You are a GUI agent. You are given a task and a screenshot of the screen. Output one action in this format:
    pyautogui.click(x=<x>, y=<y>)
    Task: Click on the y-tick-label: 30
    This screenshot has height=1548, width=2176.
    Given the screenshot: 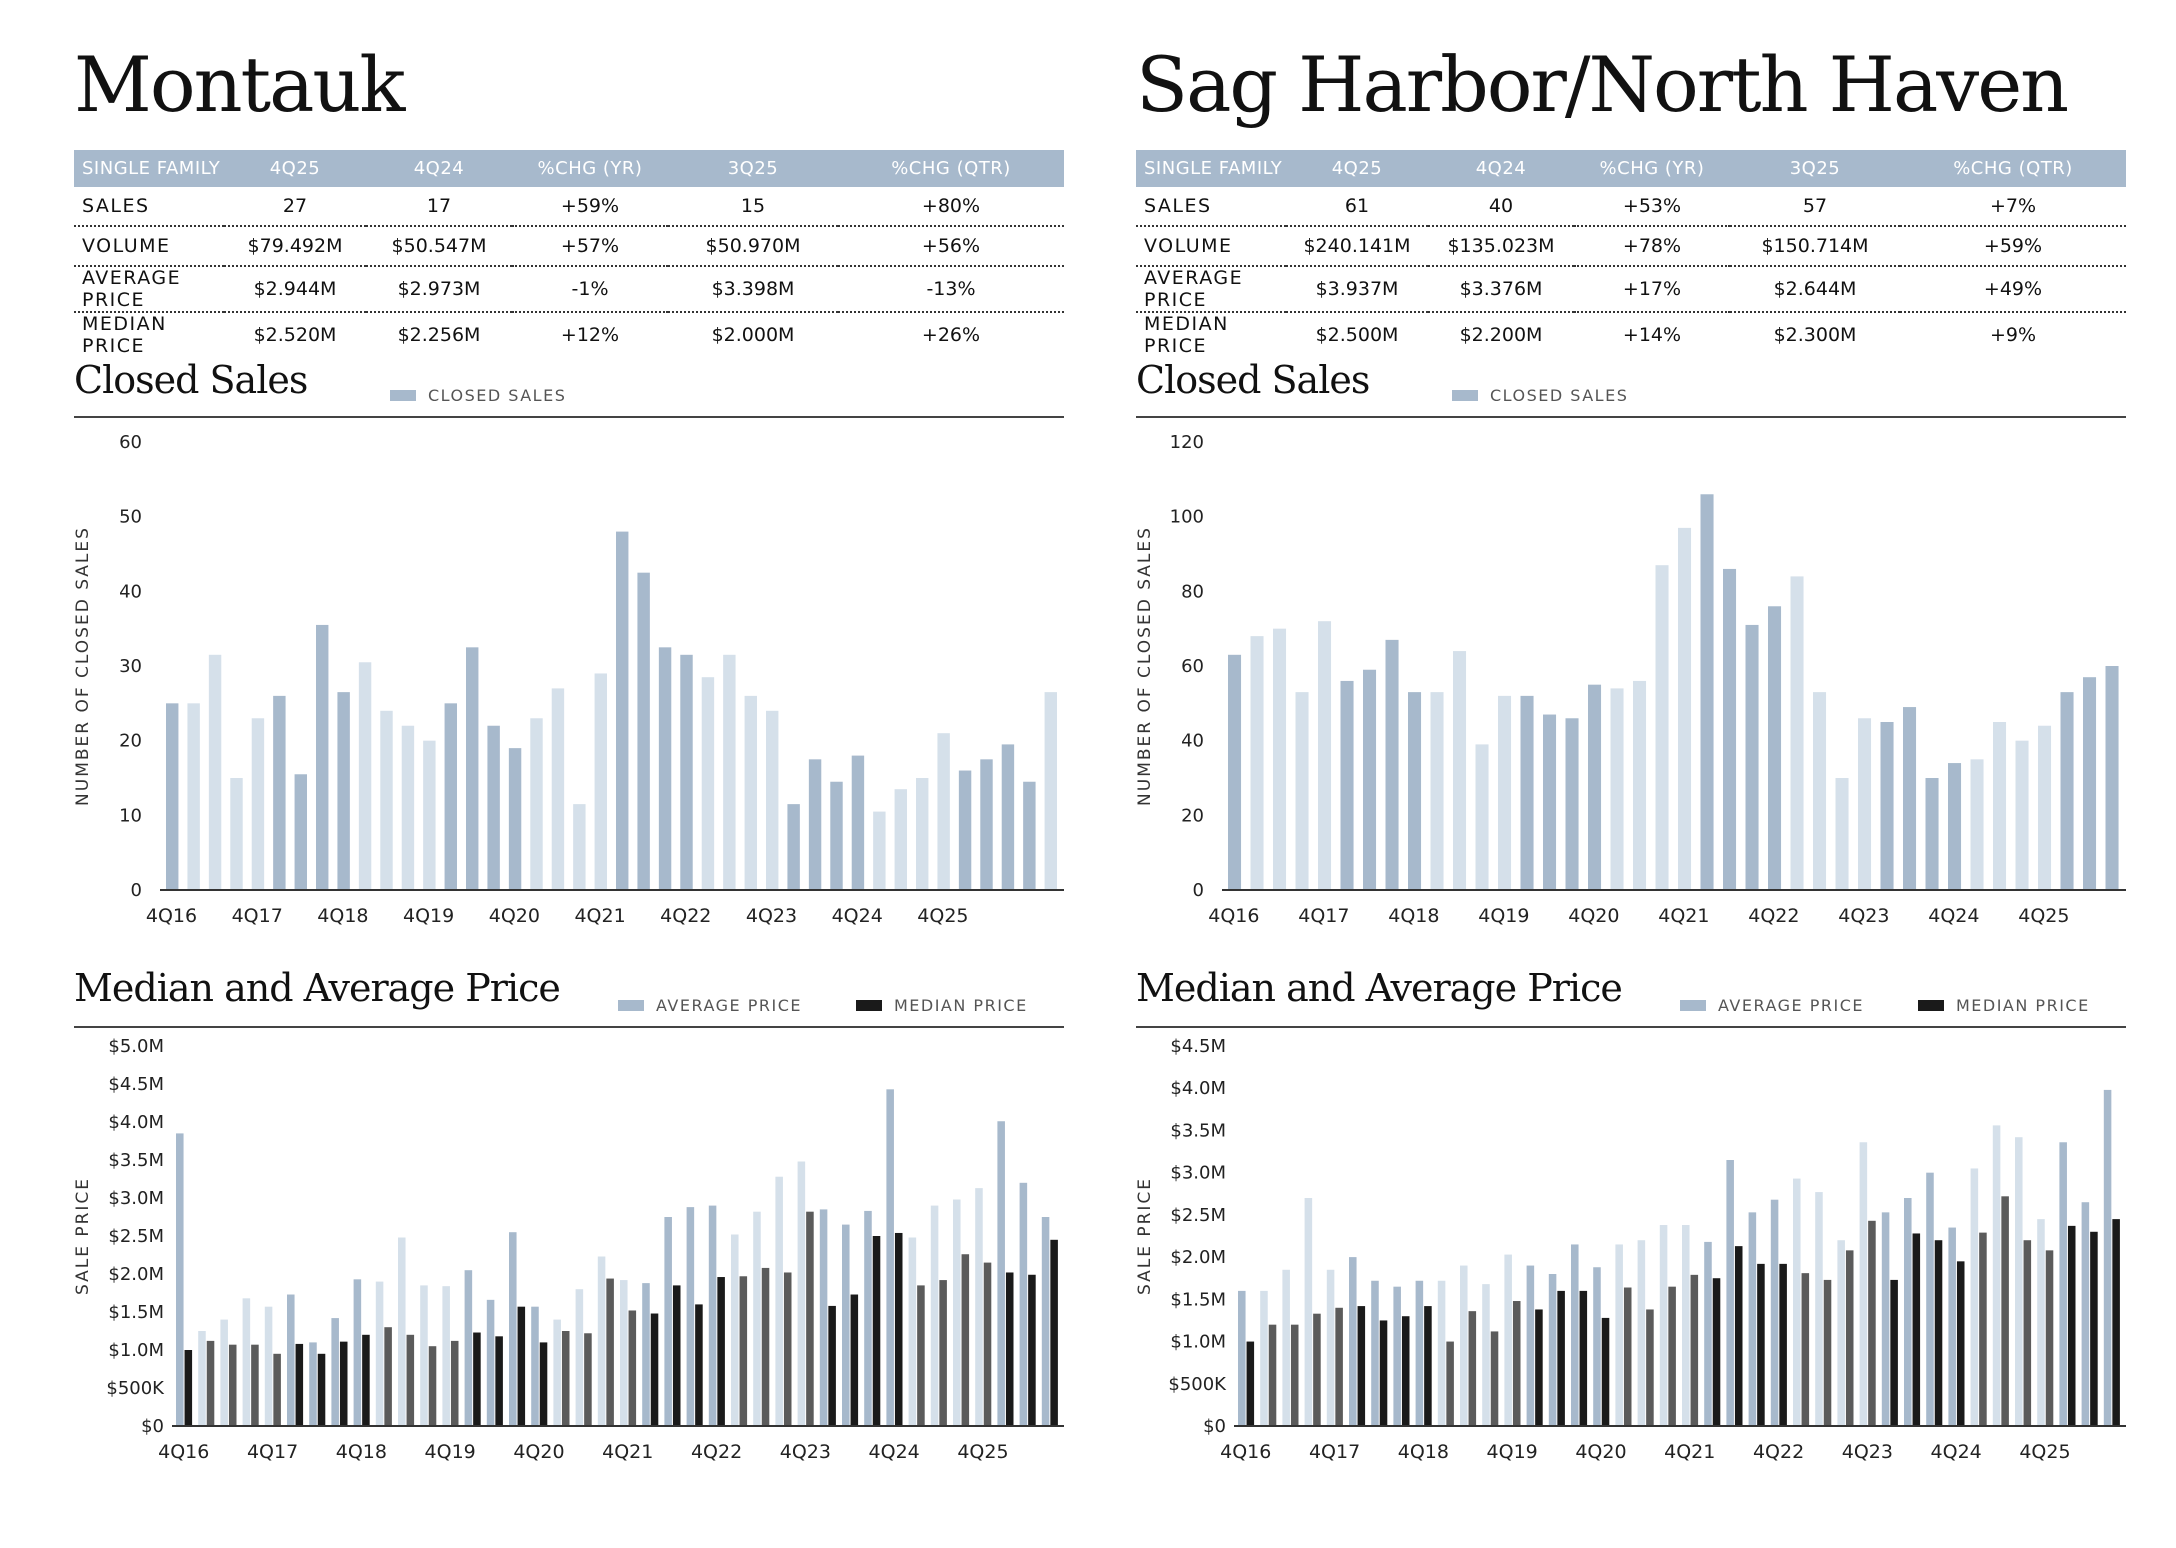 What is the action you would take?
    pyautogui.click(x=130, y=666)
    